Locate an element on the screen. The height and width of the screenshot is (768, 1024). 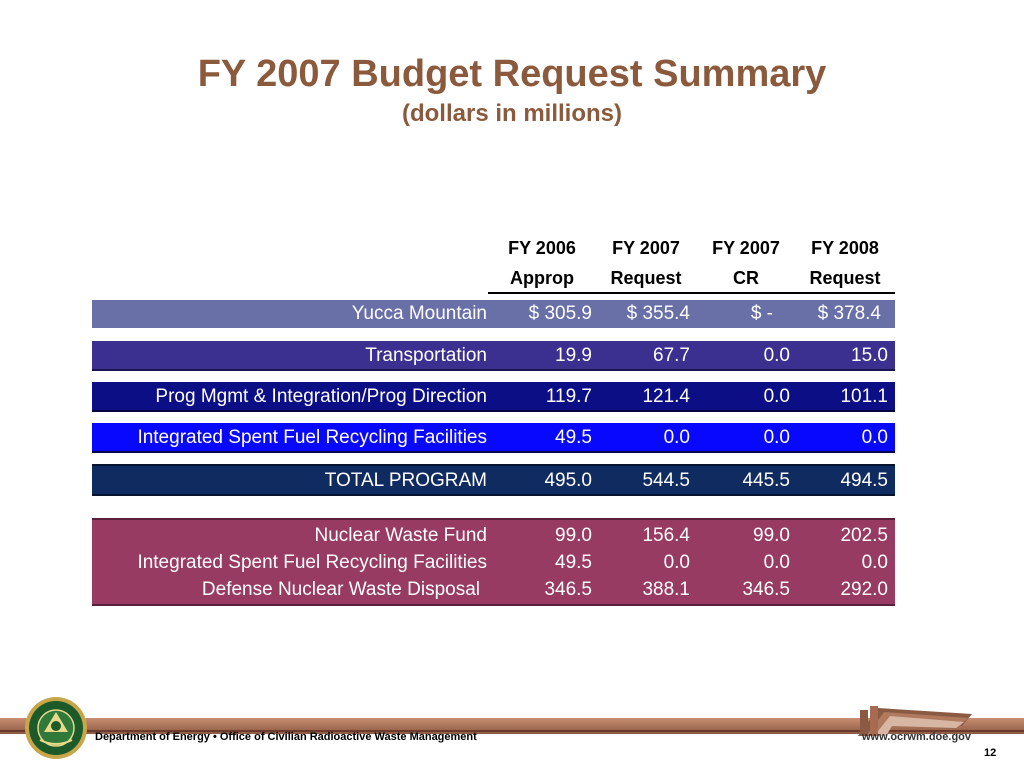
cell-fy2008: 292.0 is located at coordinates (864, 589).